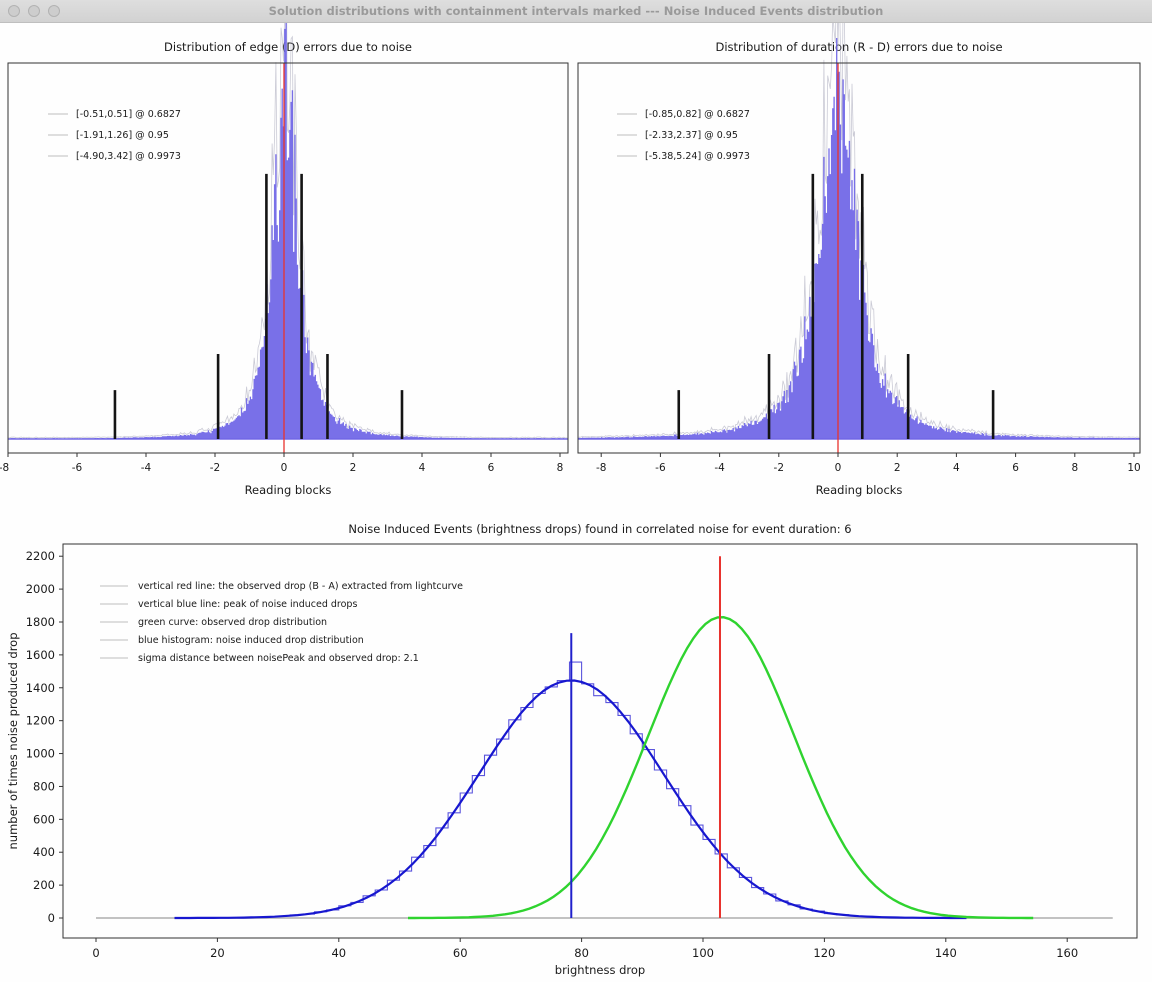 Image resolution: width=1152 pixels, height=982 pixels. Describe the element at coordinates (14, 11) in the screenshot. I see `close-button` at that location.